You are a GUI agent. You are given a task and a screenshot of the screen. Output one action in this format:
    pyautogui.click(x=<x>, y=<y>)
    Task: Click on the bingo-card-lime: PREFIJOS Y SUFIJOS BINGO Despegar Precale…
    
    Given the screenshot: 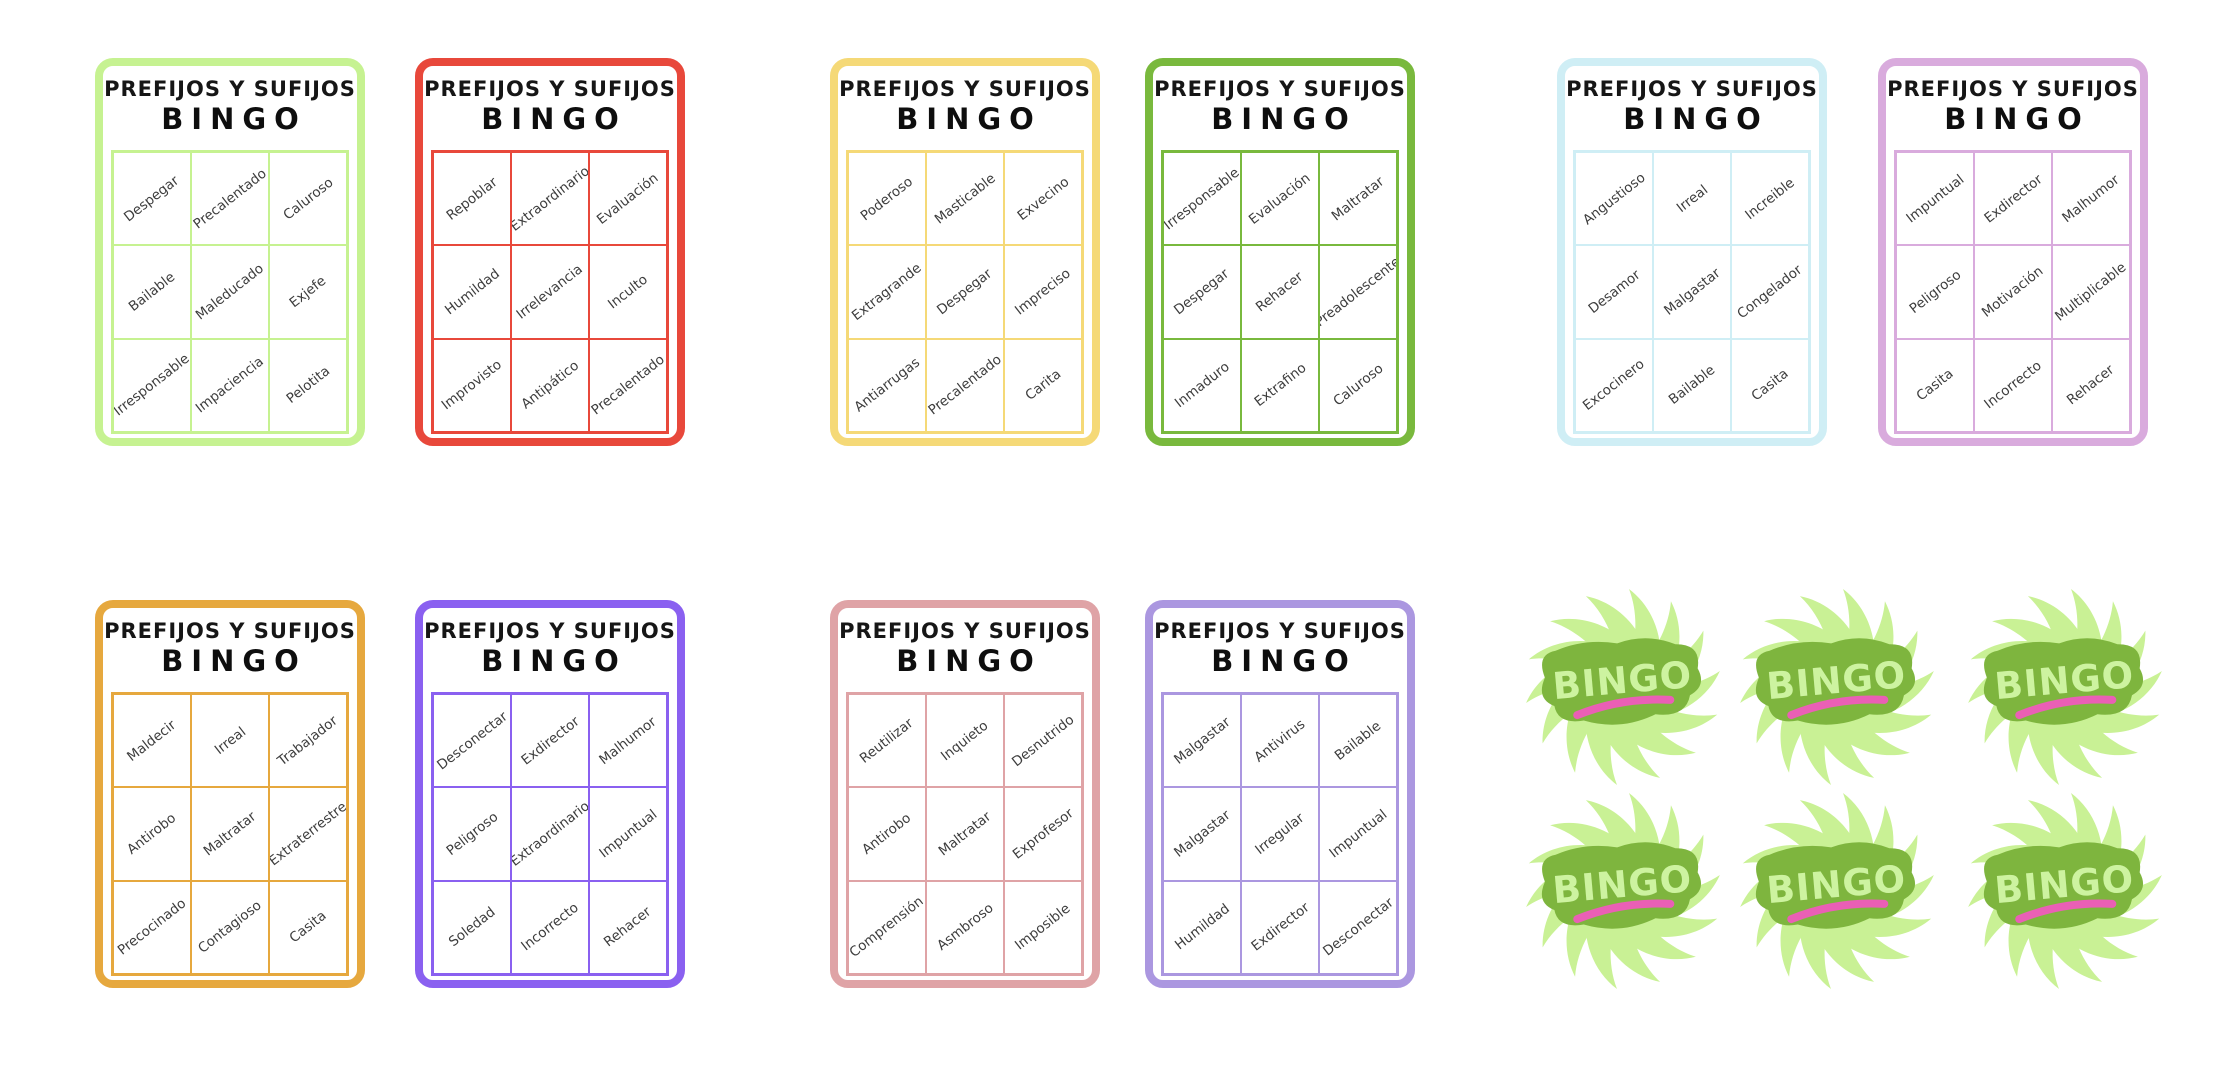 What is the action you would take?
    pyautogui.click(x=230, y=252)
    